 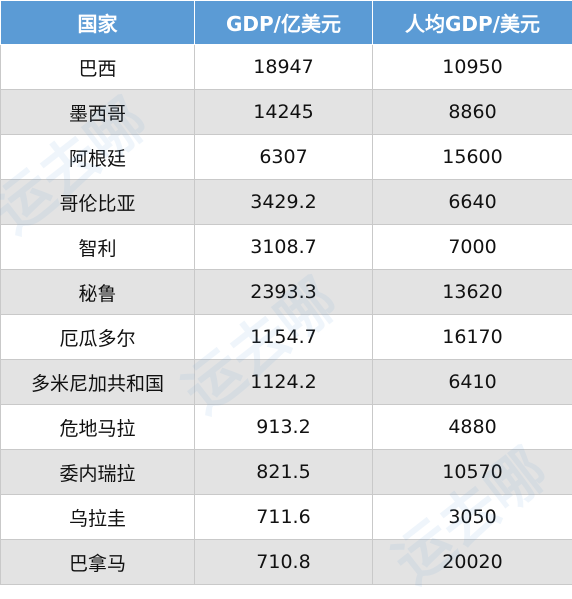 What do you see at coordinates (472, 472) in the screenshot?
I see `gdp-per-capita-cell: 10570` at bounding box center [472, 472].